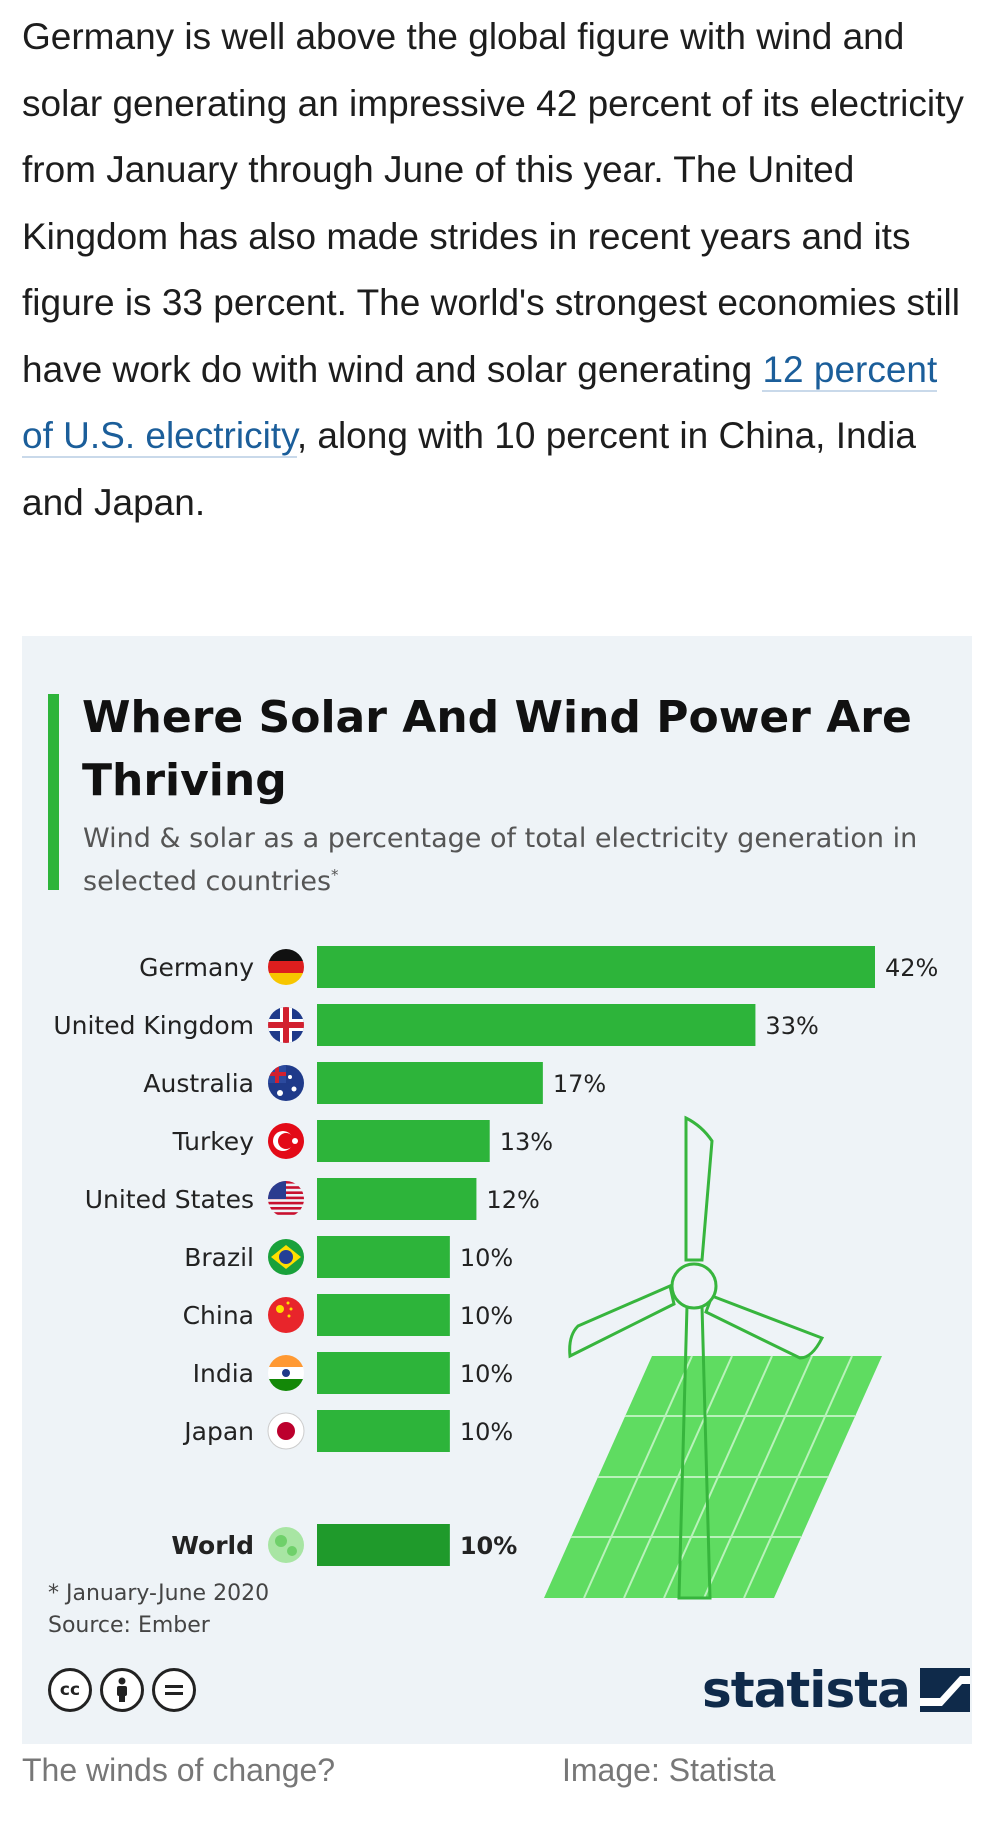  I want to click on category-label: China, so click(218, 1315).